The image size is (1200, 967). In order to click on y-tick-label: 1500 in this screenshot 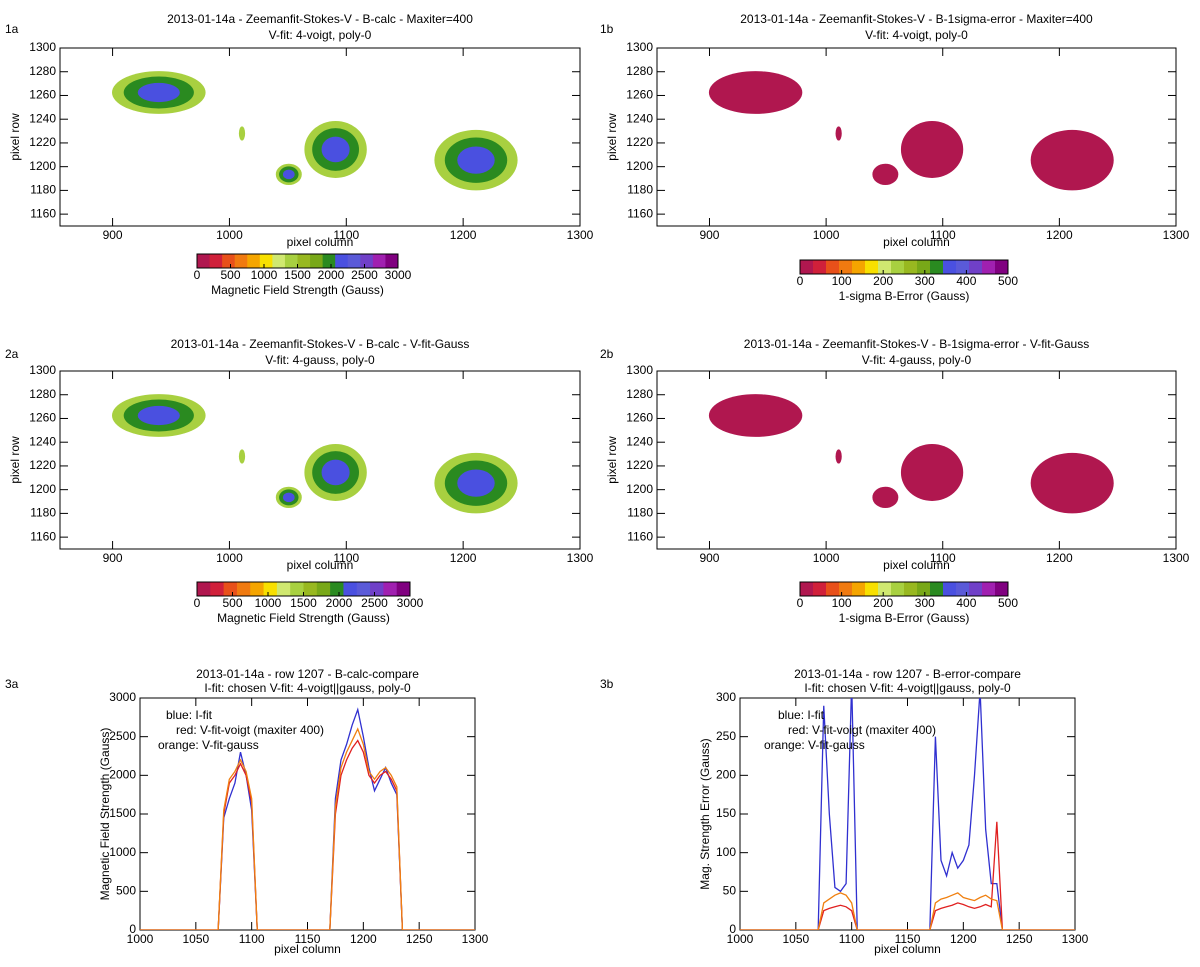, I will do `click(122, 813)`.